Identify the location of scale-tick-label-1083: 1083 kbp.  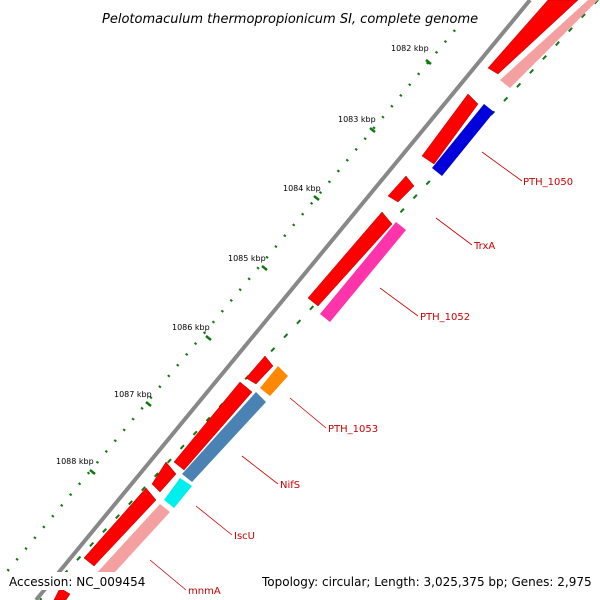
(357, 119).